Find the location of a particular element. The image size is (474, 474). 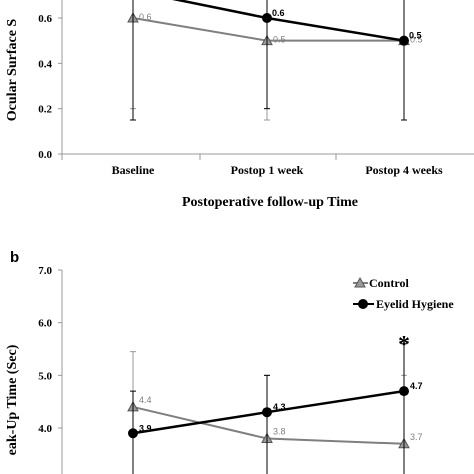

panel-a-control-data-label: 0.6 is located at coordinates (145, 17).